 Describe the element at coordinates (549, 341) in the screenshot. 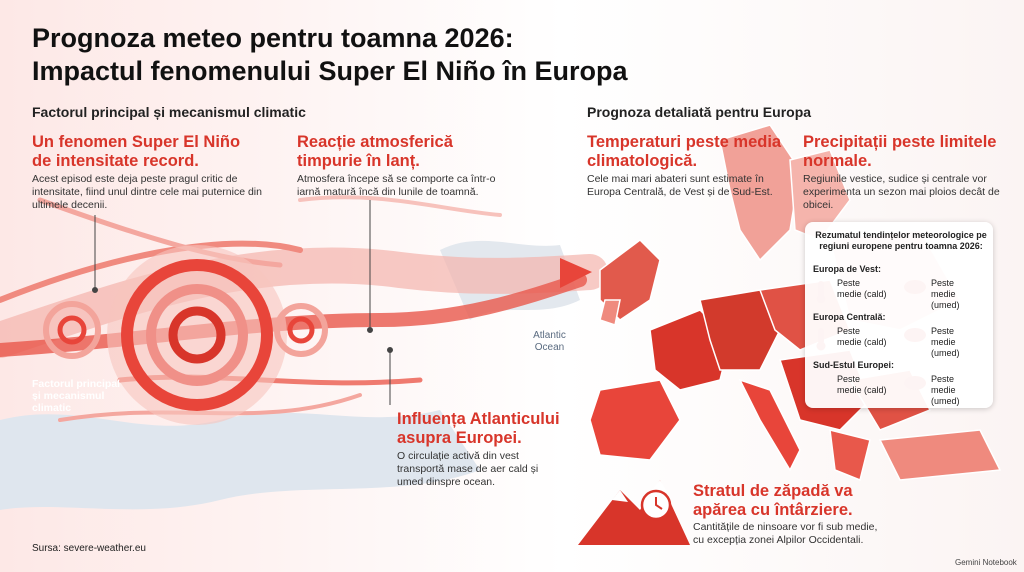

I see `ocean-label: Atlantic Ocean` at that location.